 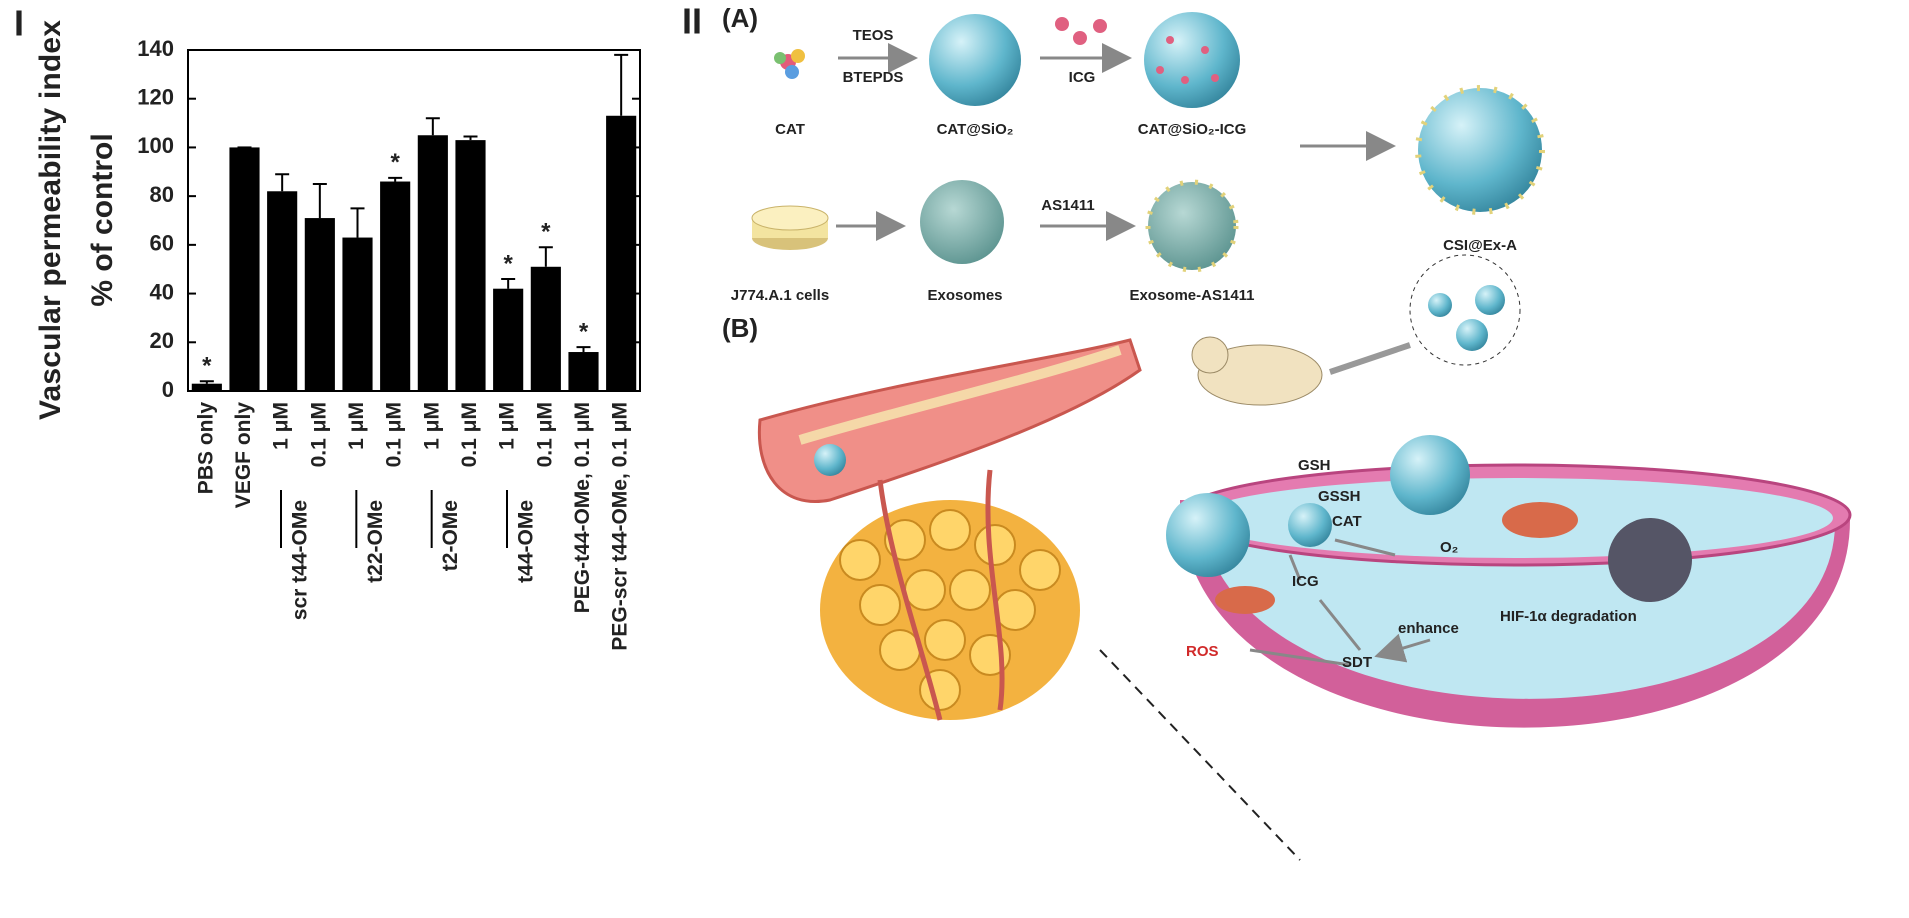 What do you see at coordinates (692, 21) in the screenshot?
I see `panel-label: II` at bounding box center [692, 21].